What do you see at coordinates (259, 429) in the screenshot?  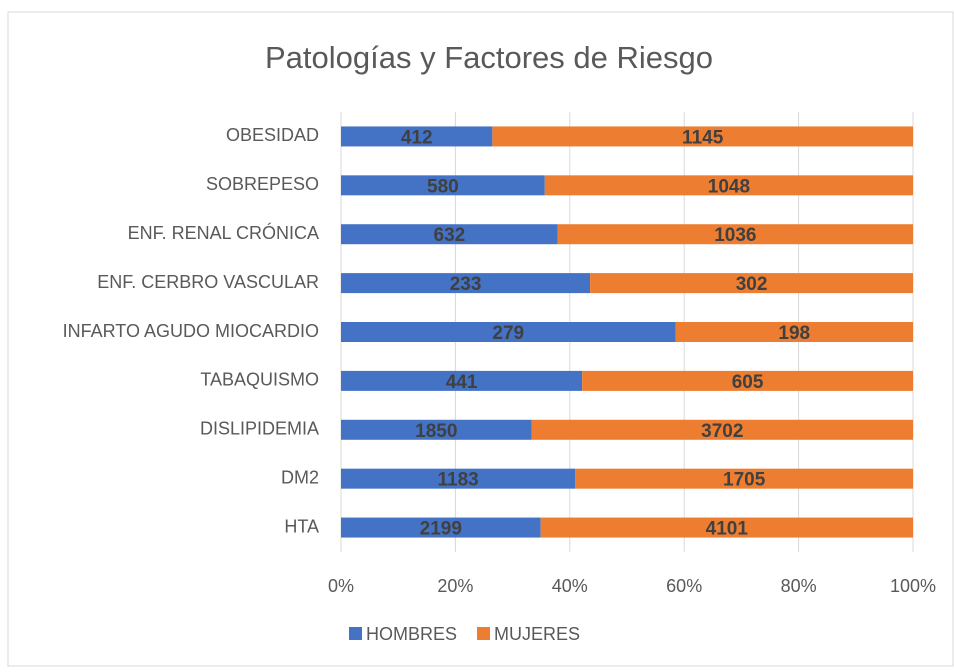 I see `y-tick-label: DISLIPIDEMIA` at bounding box center [259, 429].